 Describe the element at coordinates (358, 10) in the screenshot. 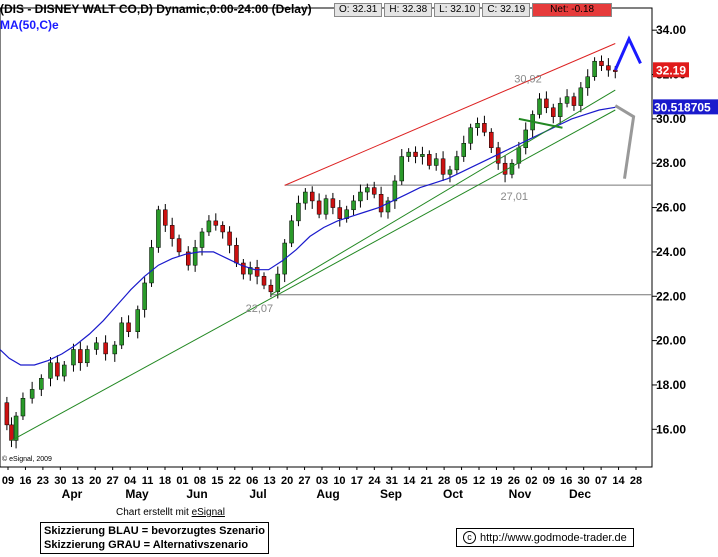

I see `open-value: O: 32.31` at that location.